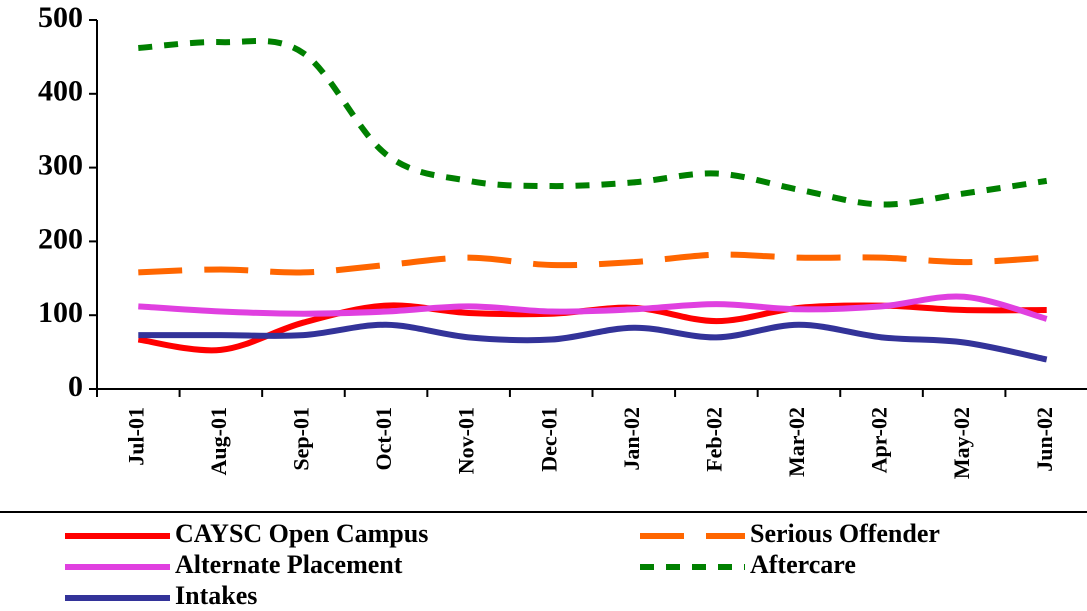 The width and height of the screenshot is (1087, 611). I want to click on x-tick-label: Mar-02, so click(796, 442).